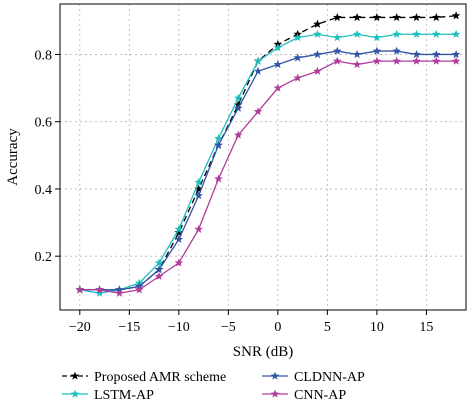 This screenshot has height=410, width=474. What do you see at coordinates (213, 386) in the screenshot?
I see `legend: Proposed AMR scheme CLDNN-AP LSTM-AP CNN-AP` at bounding box center [213, 386].